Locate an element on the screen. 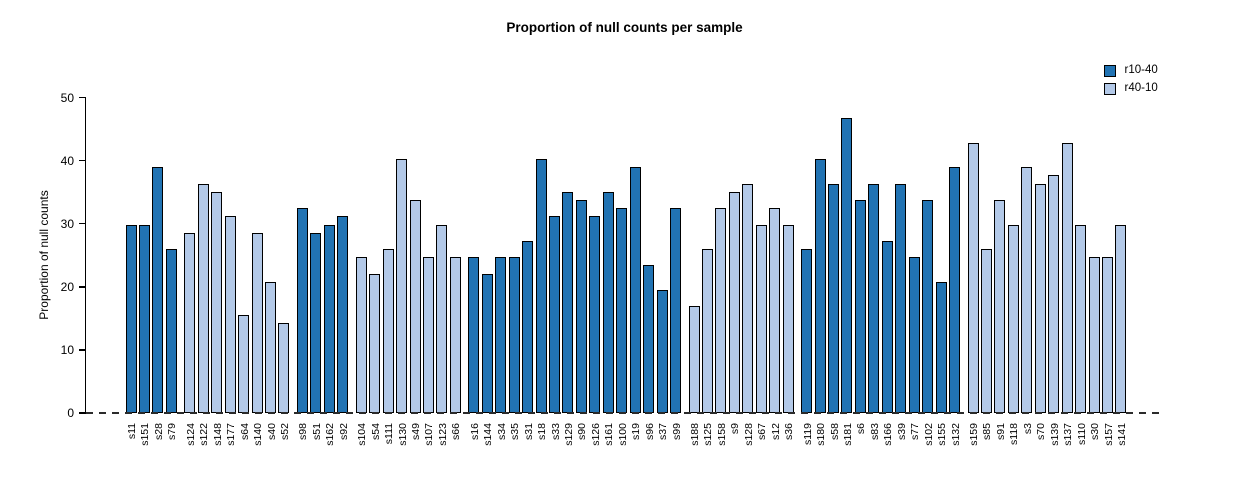  x-tick-label: s30 is located at coordinates (1095, 431).